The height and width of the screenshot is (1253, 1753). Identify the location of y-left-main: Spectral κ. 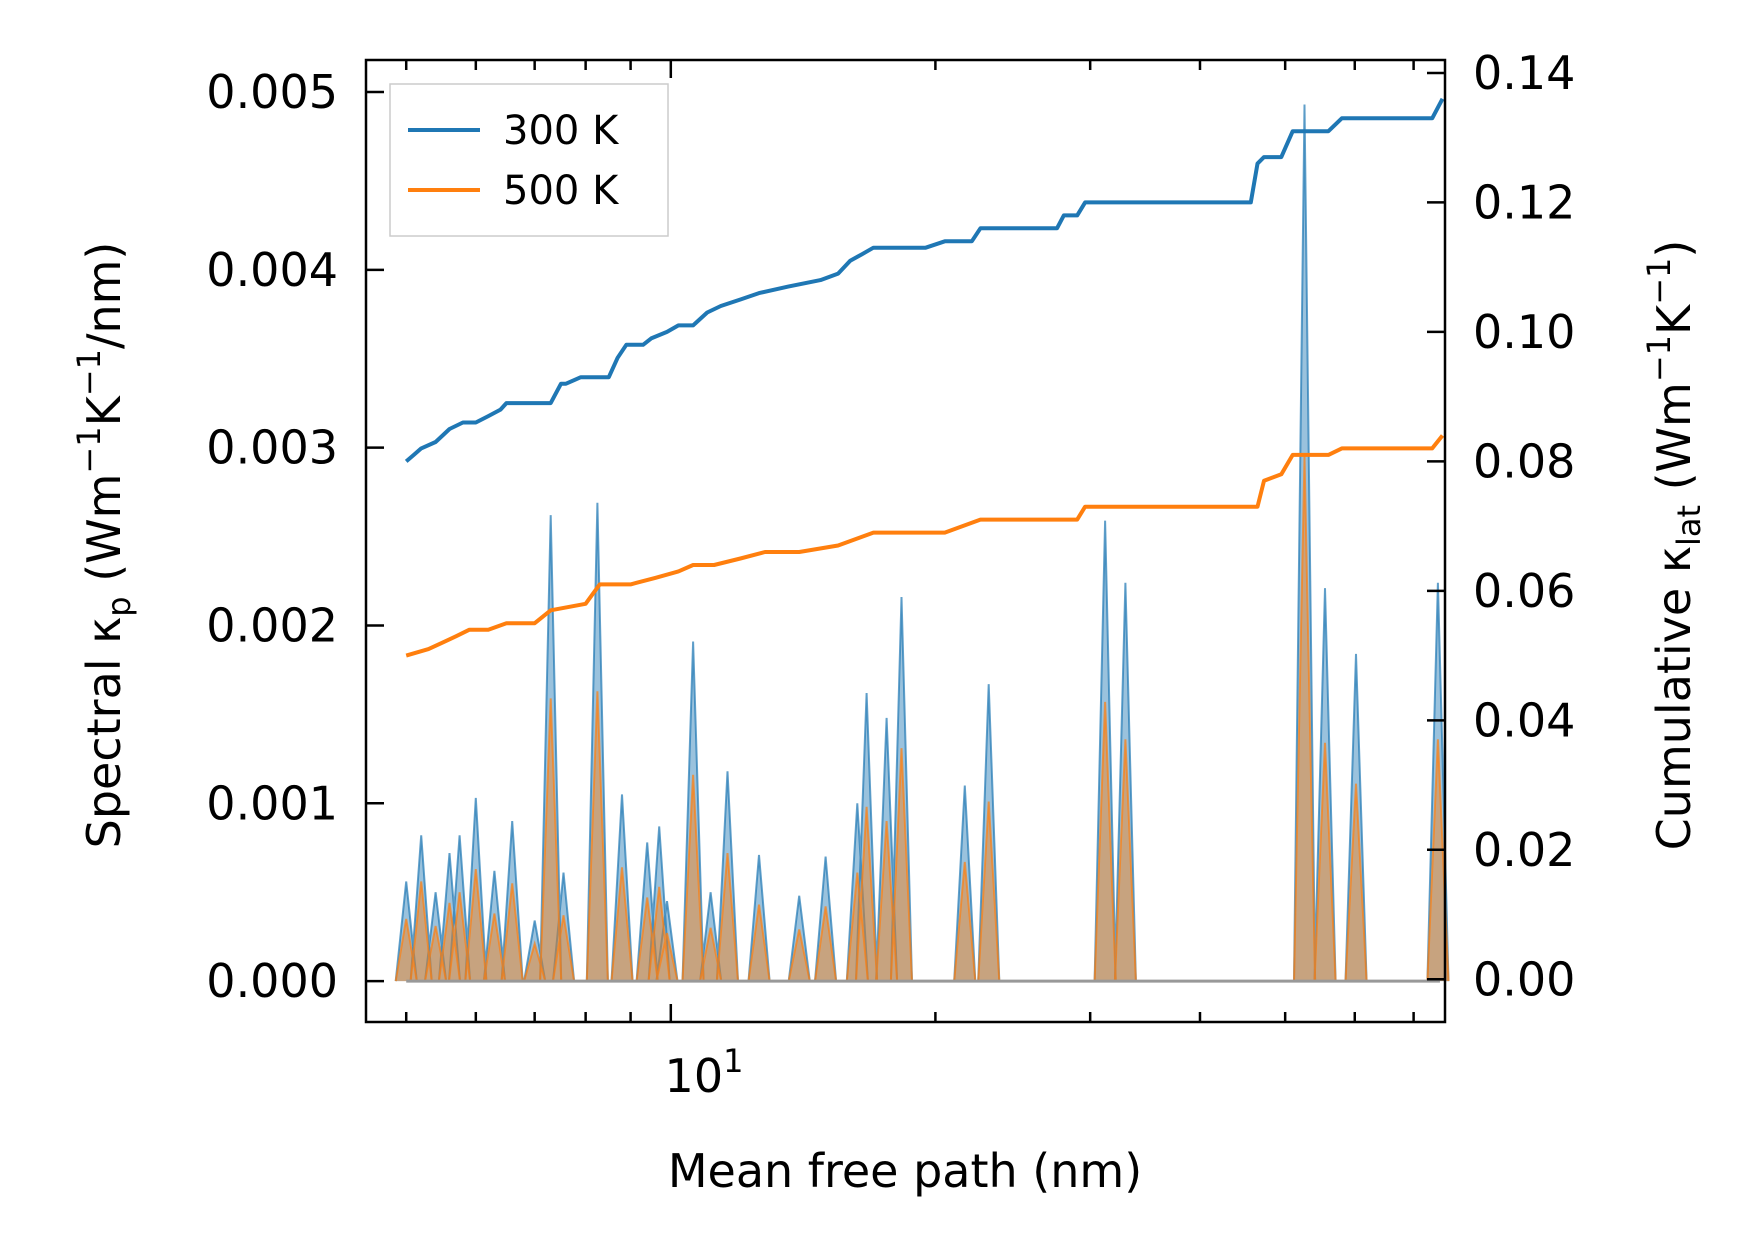
(104, 733).